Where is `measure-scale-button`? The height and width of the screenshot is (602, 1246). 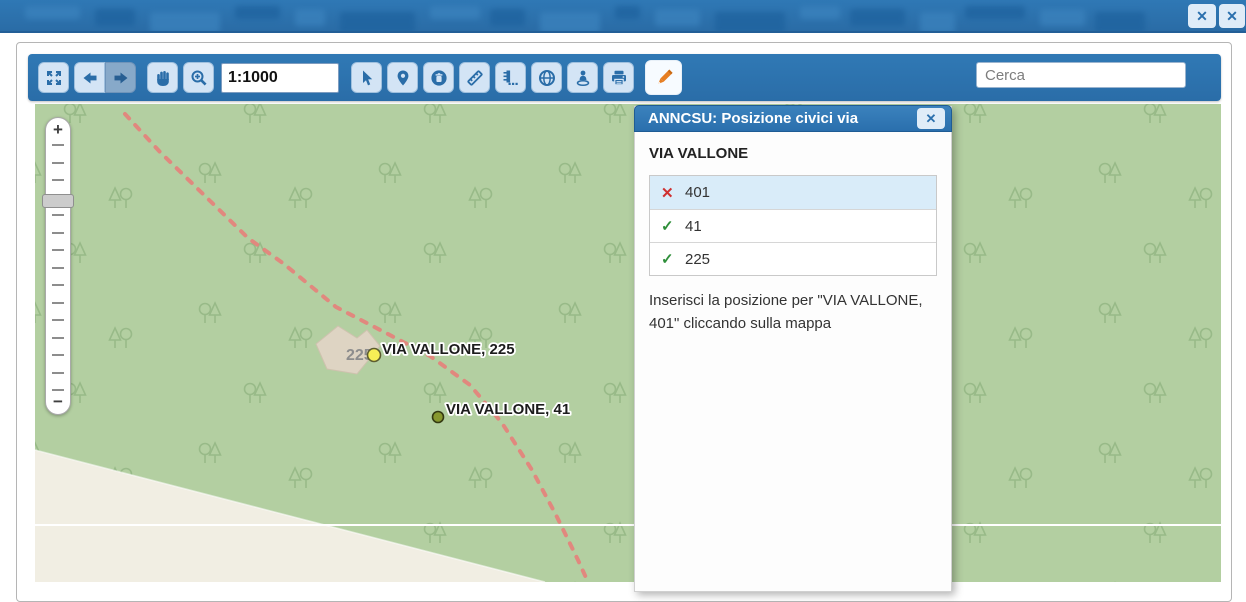
measure-scale-button is located at coordinates (510, 77).